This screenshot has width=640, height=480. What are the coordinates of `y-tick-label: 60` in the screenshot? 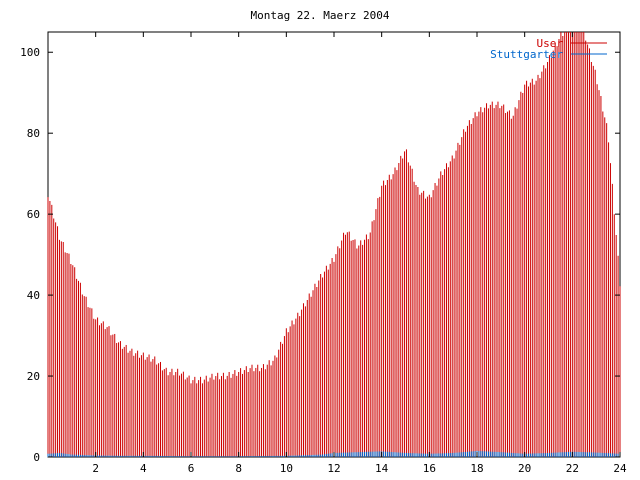 It's located at (33, 214).